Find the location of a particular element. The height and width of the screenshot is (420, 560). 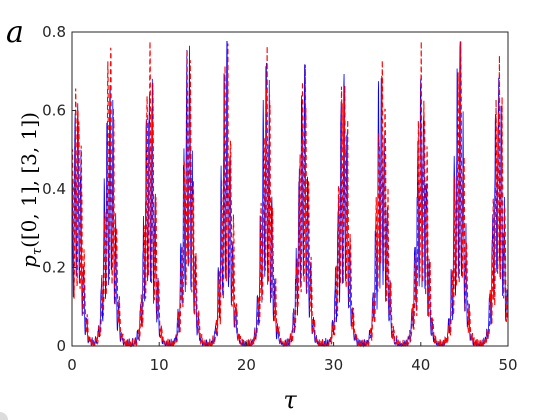

x-tick-label: 0 is located at coordinates (72, 365).